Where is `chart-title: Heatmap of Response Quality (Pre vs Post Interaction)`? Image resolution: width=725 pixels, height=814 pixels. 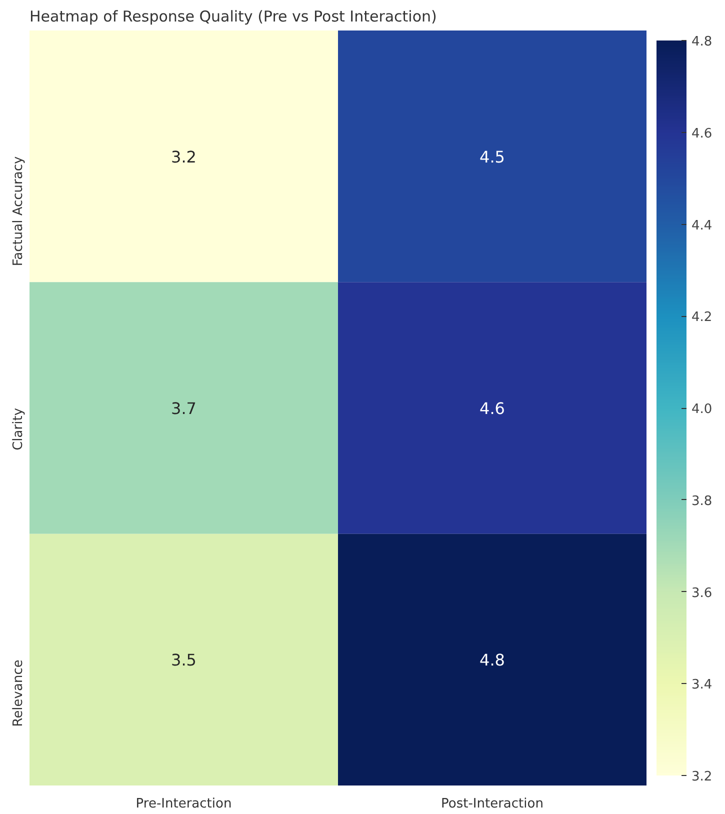 chart-title: Heatmap of Response Quality (Pre vs Post Interaction) is located at coordinates (233, 17).